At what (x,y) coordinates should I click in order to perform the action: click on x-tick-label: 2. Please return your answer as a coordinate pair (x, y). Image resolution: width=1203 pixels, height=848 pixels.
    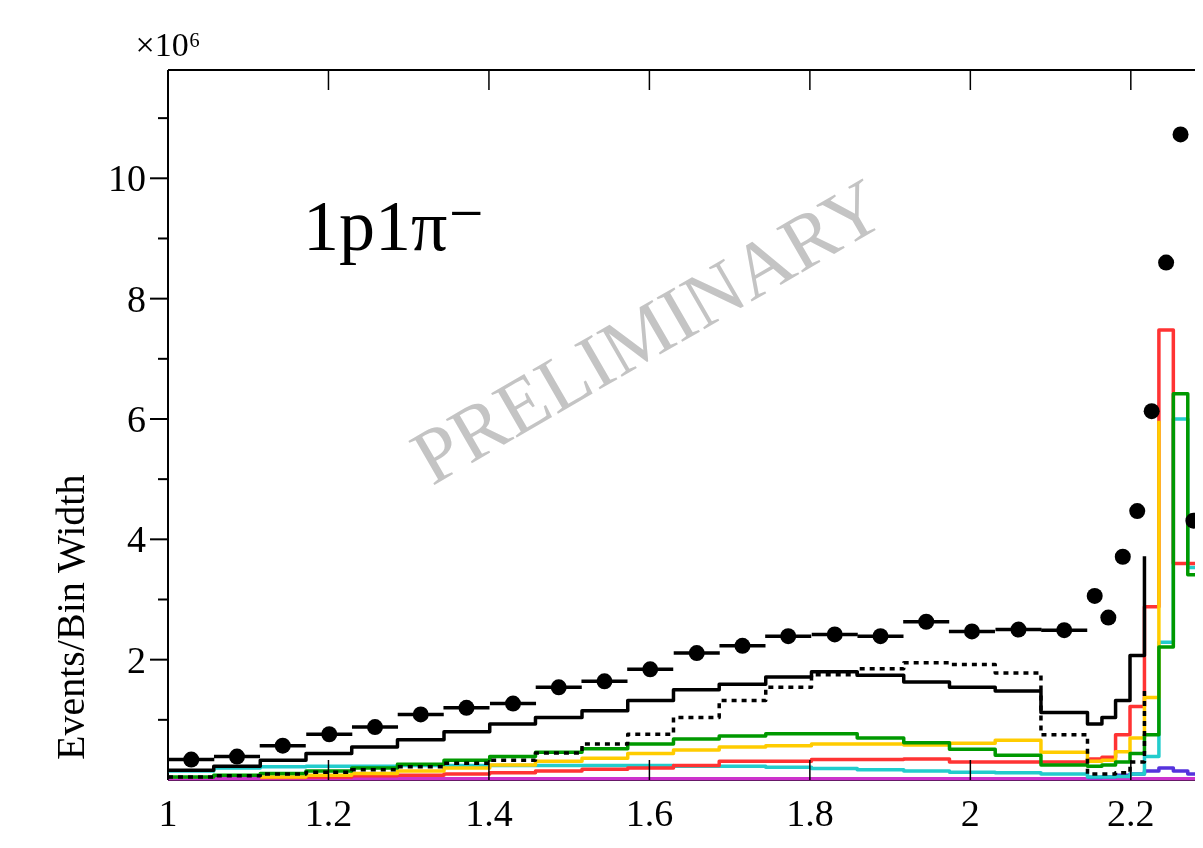
    Looking at the image, I should click on (970, 813).